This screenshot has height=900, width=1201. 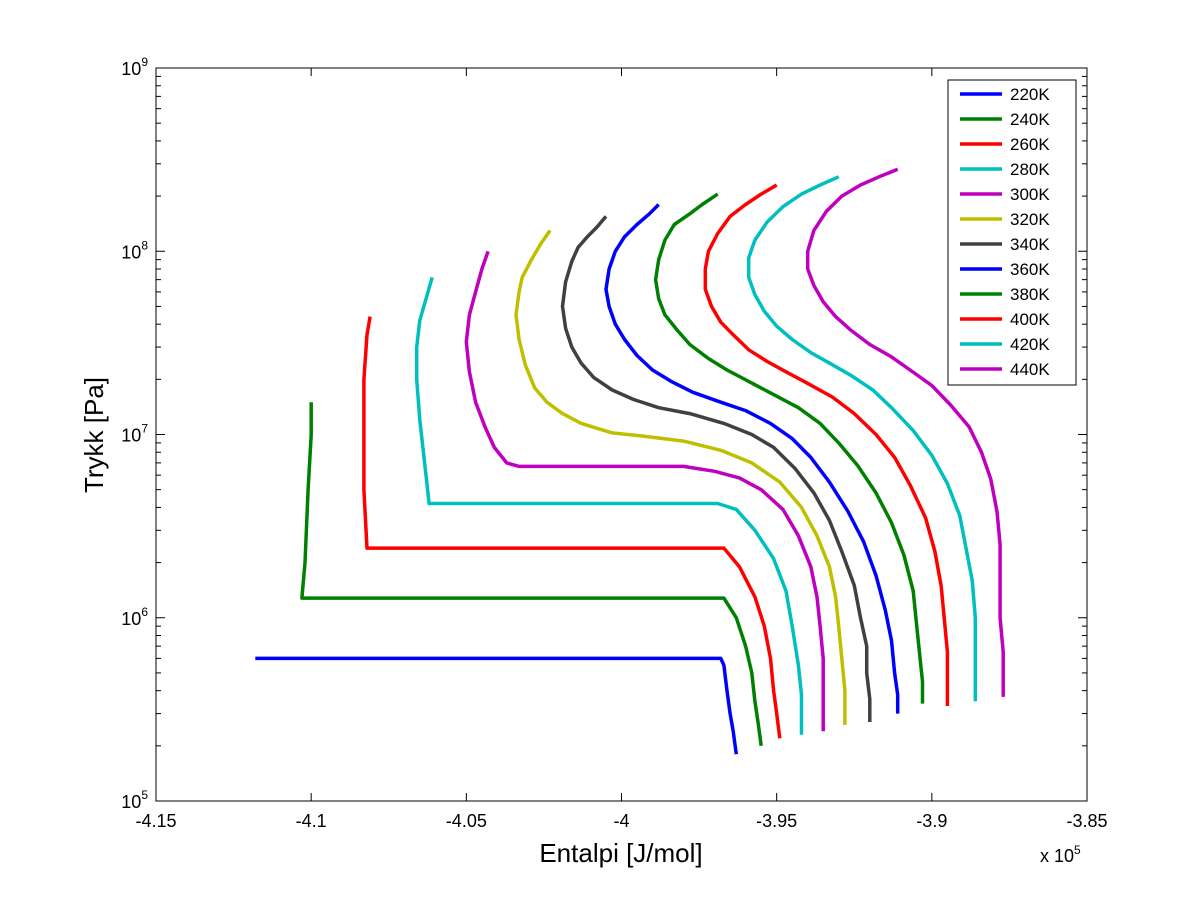 What do you see at coordinates (144, 795) in the screenshot?
I see `y-tick-exp: 5` at bounding box center [144, 795].